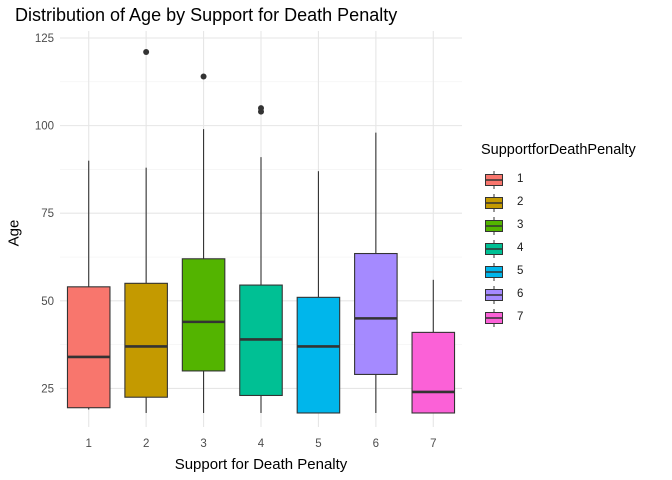 This screenshot has height=480, width=672. Describe the element at coordinates (558, 150) in the screenshot. I see `legend-title: SupportforDeathPenalty` at that location.